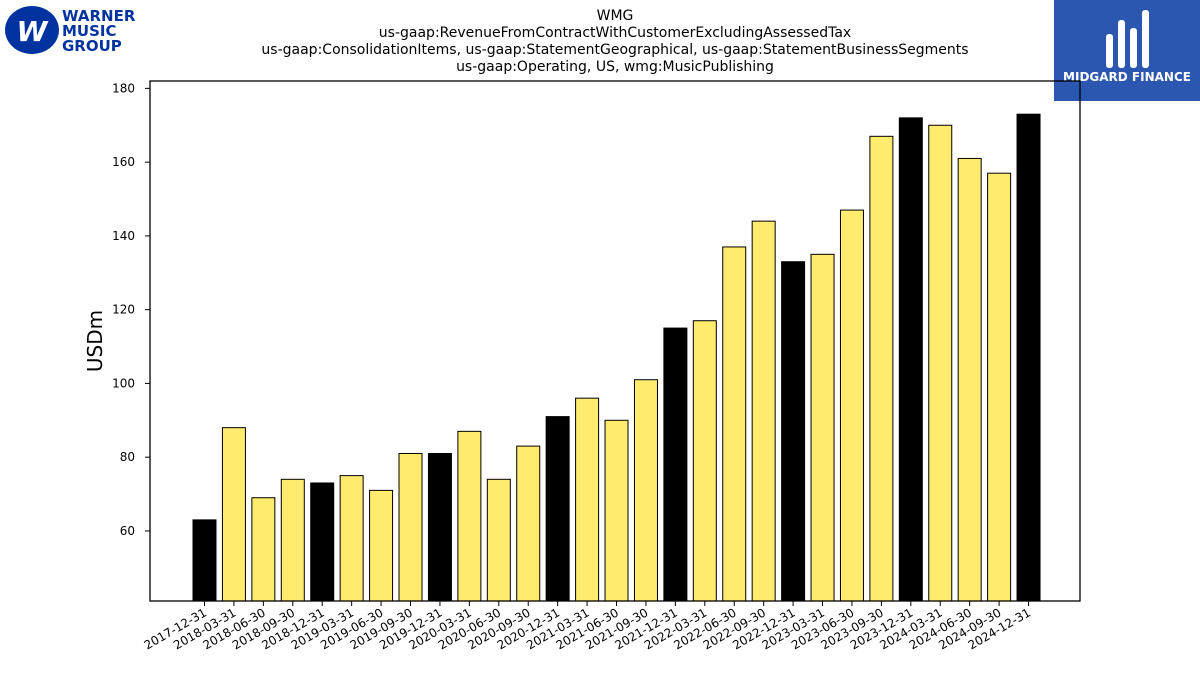 Image resolution: width=1200 pixels, height=675 pixels. What do you see at coordinates (1127, 77) in the screenshot?
I see `midgard-logo-text: MIDGARD FINANCE` at bounding box center [1127, 77].